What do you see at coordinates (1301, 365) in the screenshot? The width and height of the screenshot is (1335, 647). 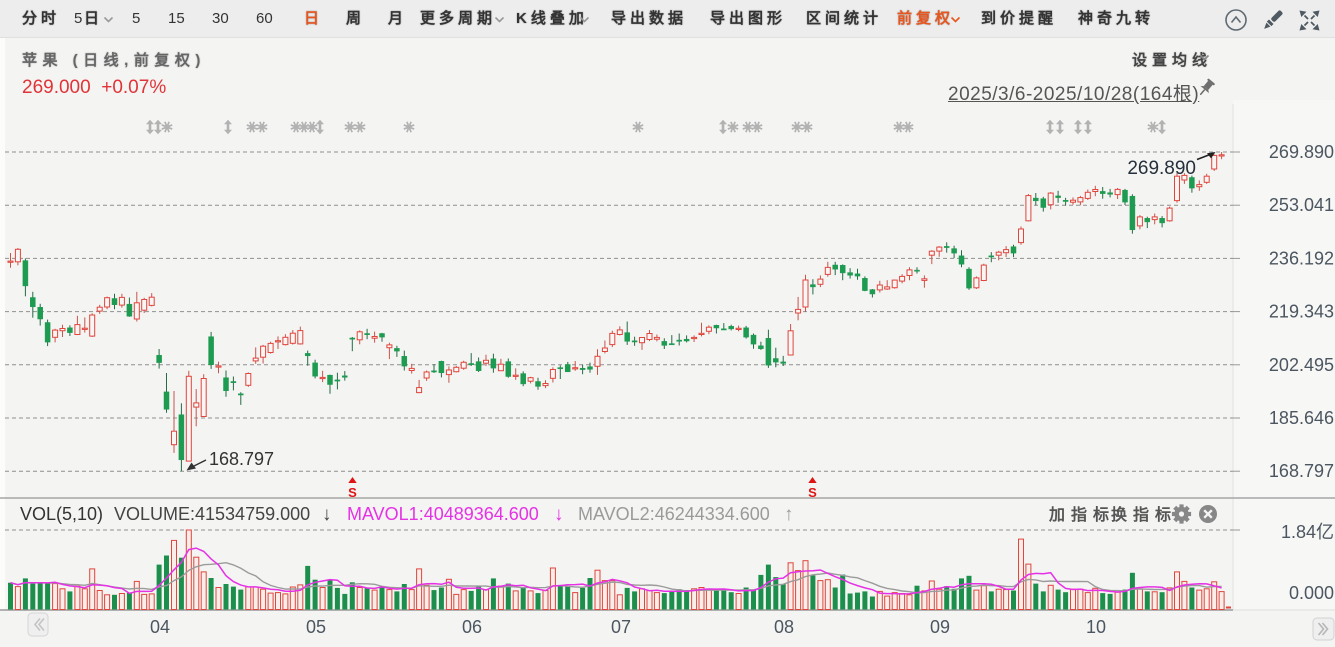 I see `svg-text: 202.495` at bounding box center [1301, 365].